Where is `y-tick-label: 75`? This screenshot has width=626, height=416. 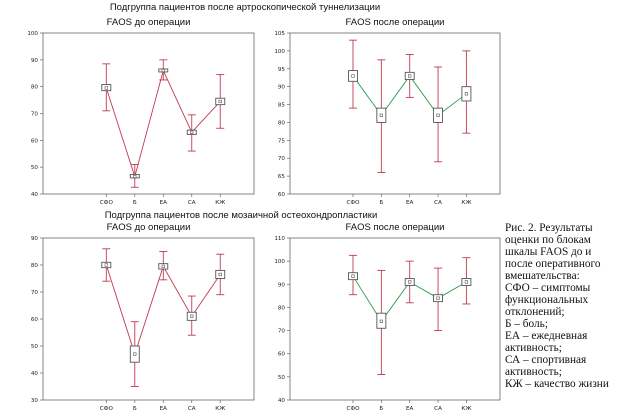 y-tick-label: 75 is located at coordinates (282, 141).